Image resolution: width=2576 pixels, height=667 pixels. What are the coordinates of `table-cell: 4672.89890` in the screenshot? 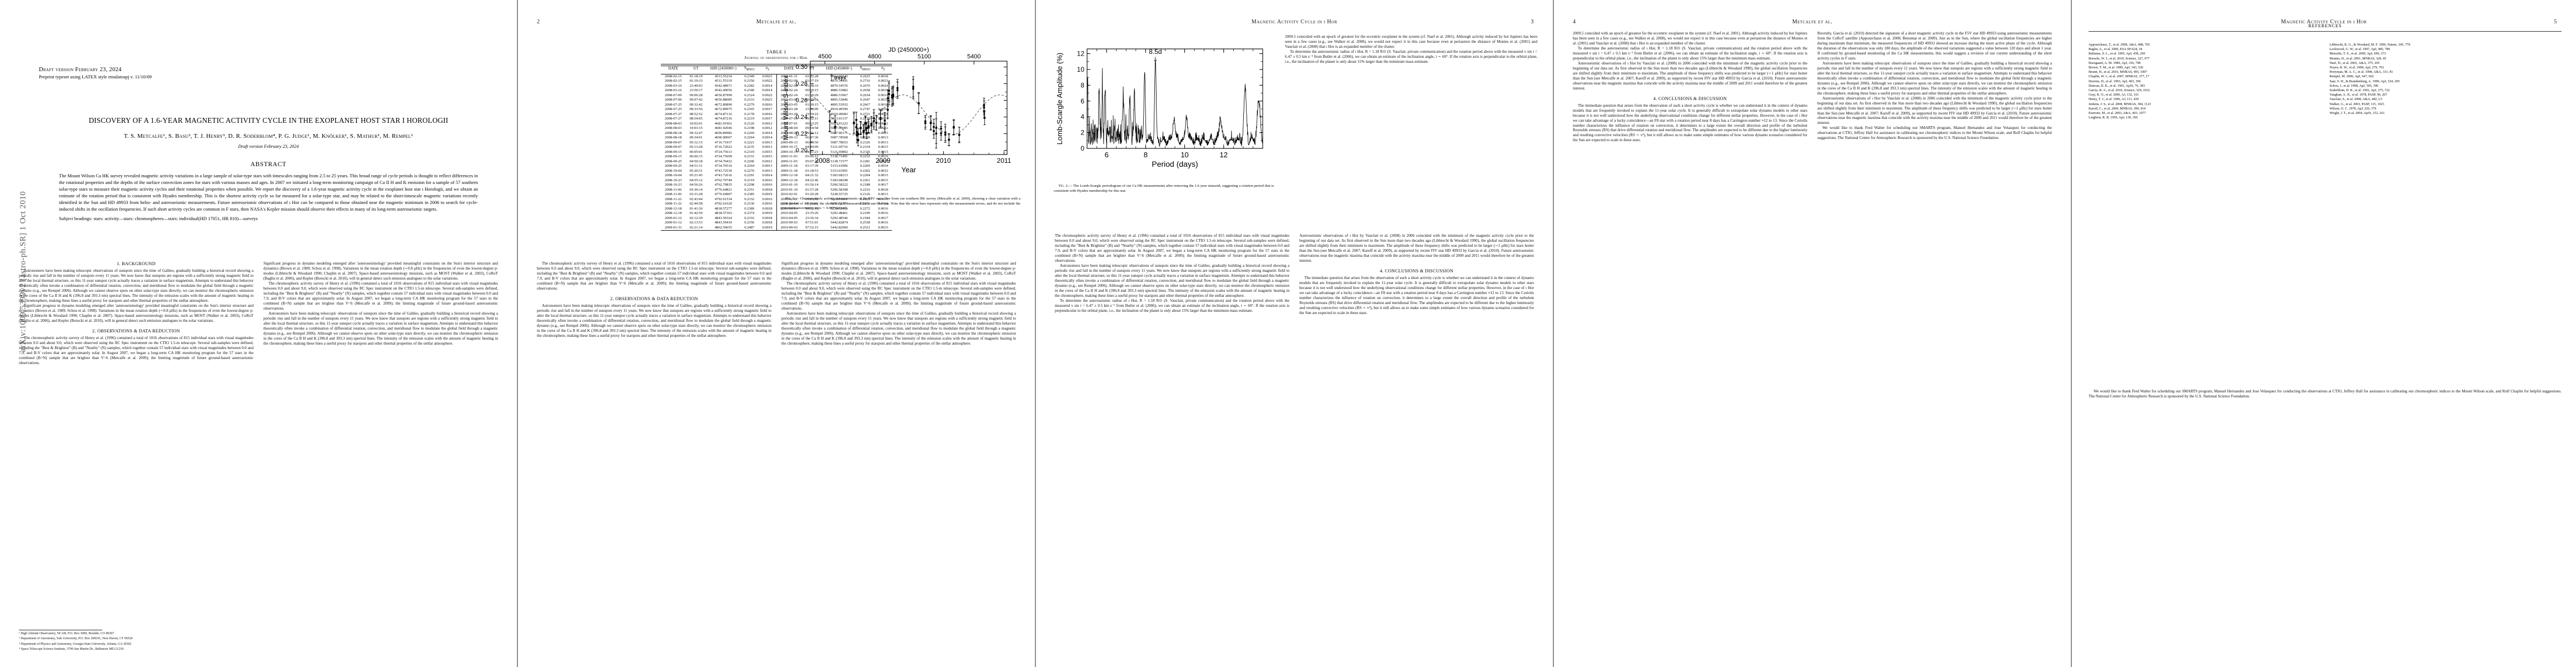 It's located at (723, 104).